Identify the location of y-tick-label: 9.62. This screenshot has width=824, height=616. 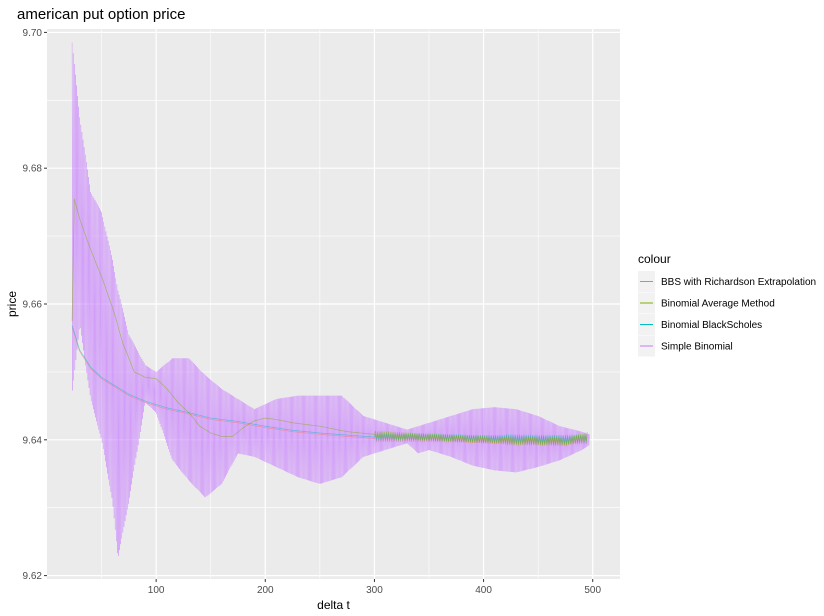
(33, 576).